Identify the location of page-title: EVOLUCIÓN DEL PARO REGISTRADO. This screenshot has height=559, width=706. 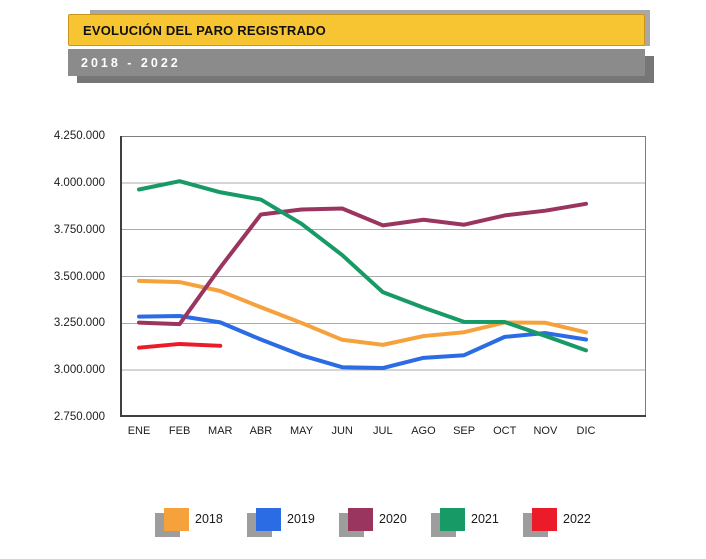
(204, 30).